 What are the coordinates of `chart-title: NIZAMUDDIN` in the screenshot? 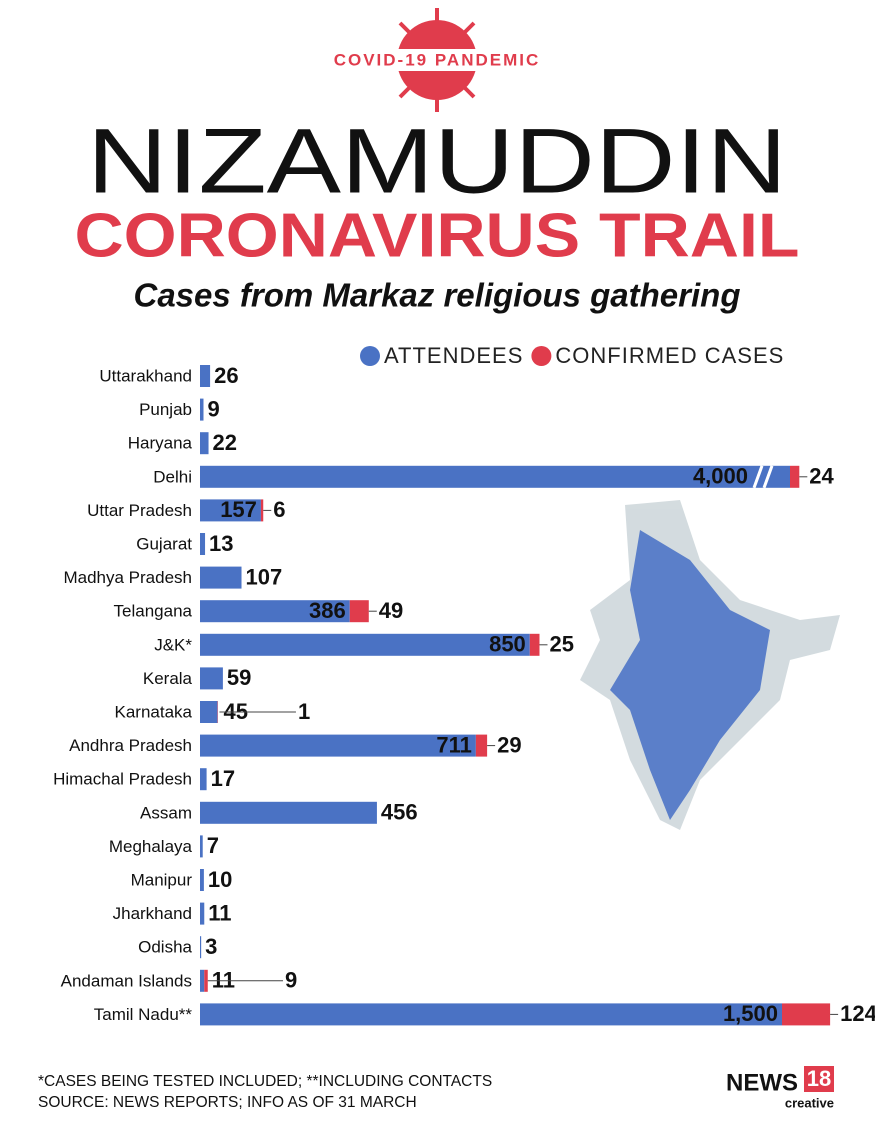 It's located at (437, 161).